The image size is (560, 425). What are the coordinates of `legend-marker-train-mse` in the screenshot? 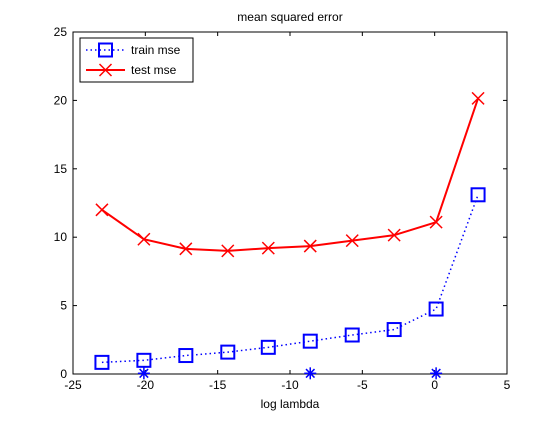 It's located at (105, 50).